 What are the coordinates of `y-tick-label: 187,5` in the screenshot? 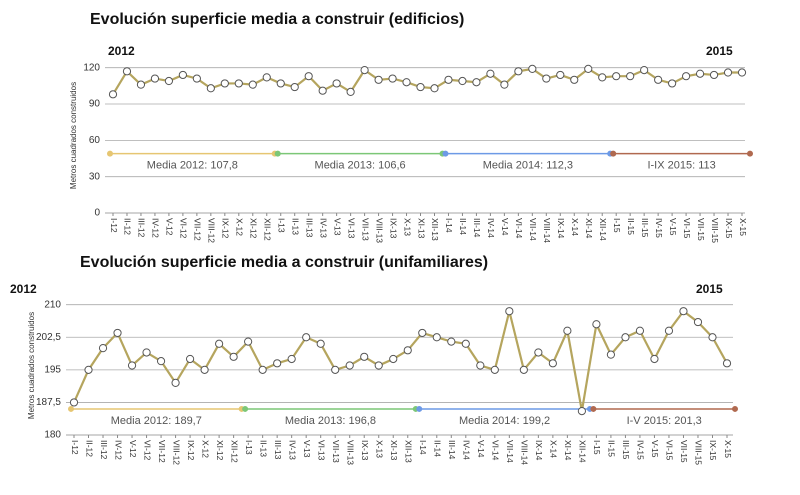 It's located at (48, 402).